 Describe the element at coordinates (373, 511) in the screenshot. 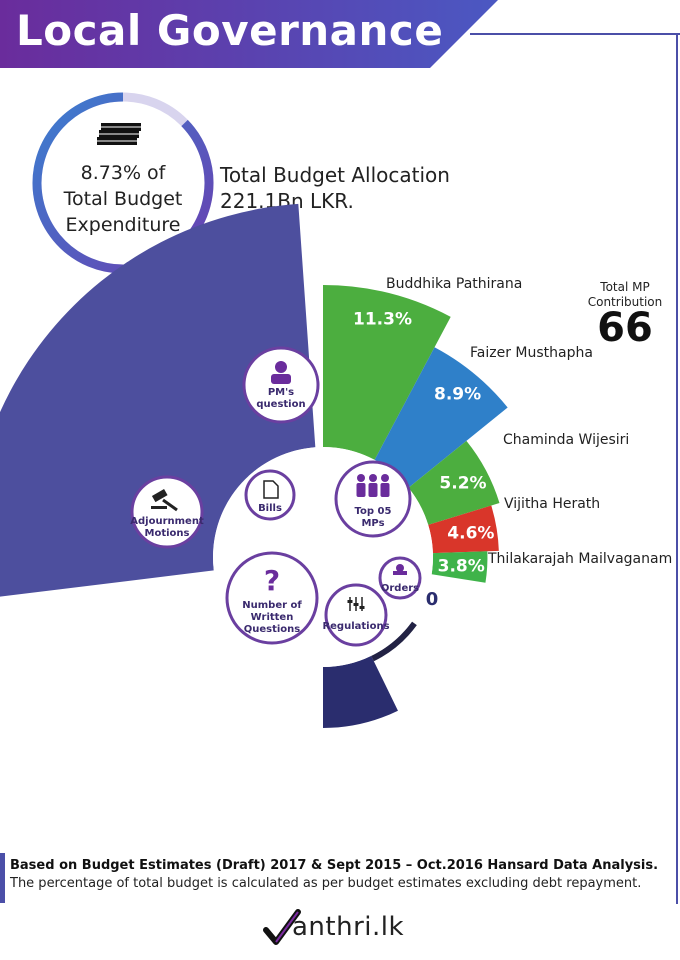

I see `top-mps-label-1: Top 05` at that location.